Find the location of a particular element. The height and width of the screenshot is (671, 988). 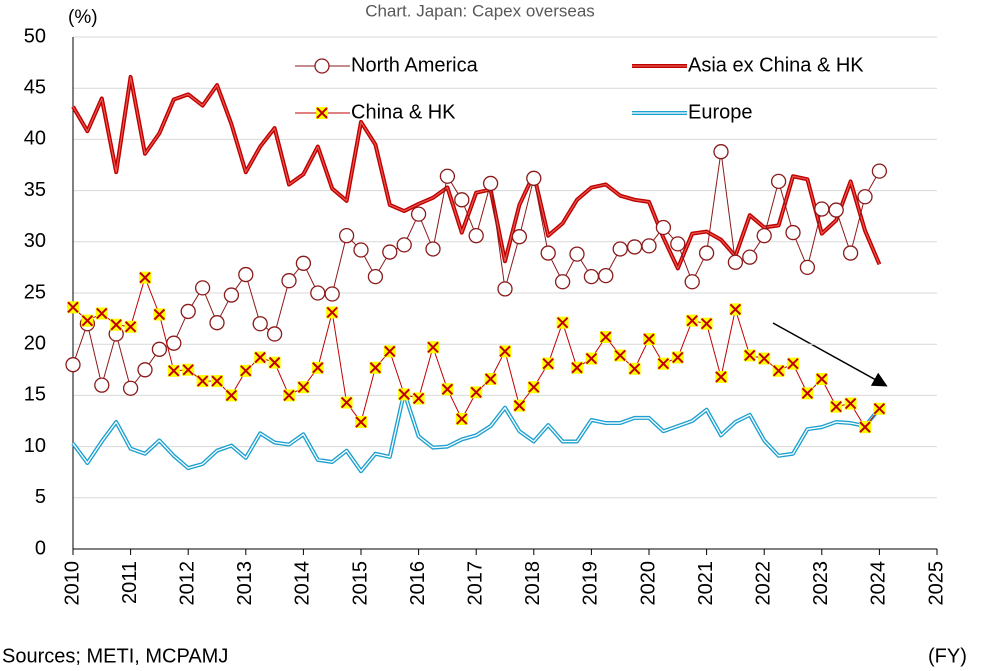

x-tick-label: 2022 is located at coordinates (763, 583).